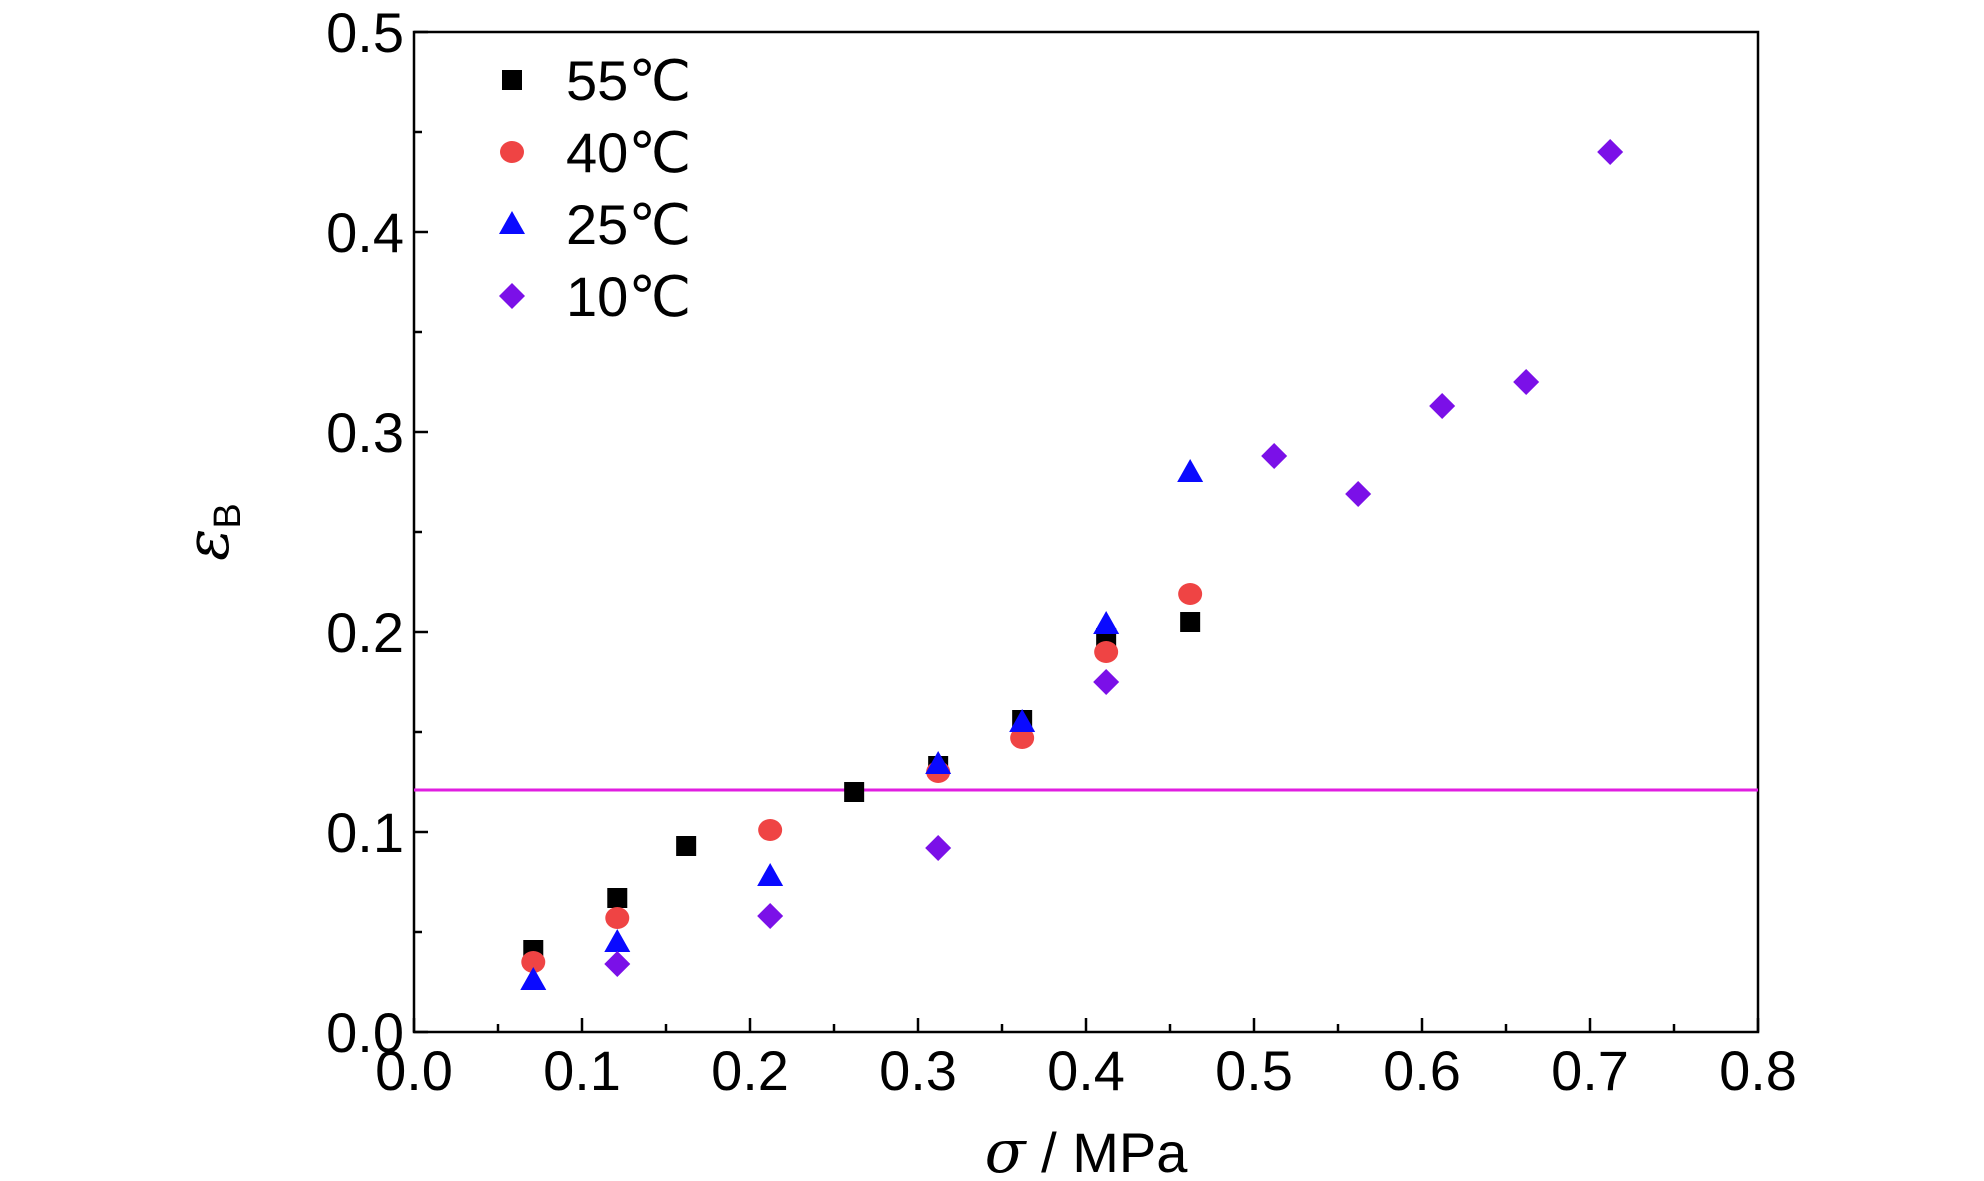  I want to click on x-tick-label: 0.0, so click(414, 1070).